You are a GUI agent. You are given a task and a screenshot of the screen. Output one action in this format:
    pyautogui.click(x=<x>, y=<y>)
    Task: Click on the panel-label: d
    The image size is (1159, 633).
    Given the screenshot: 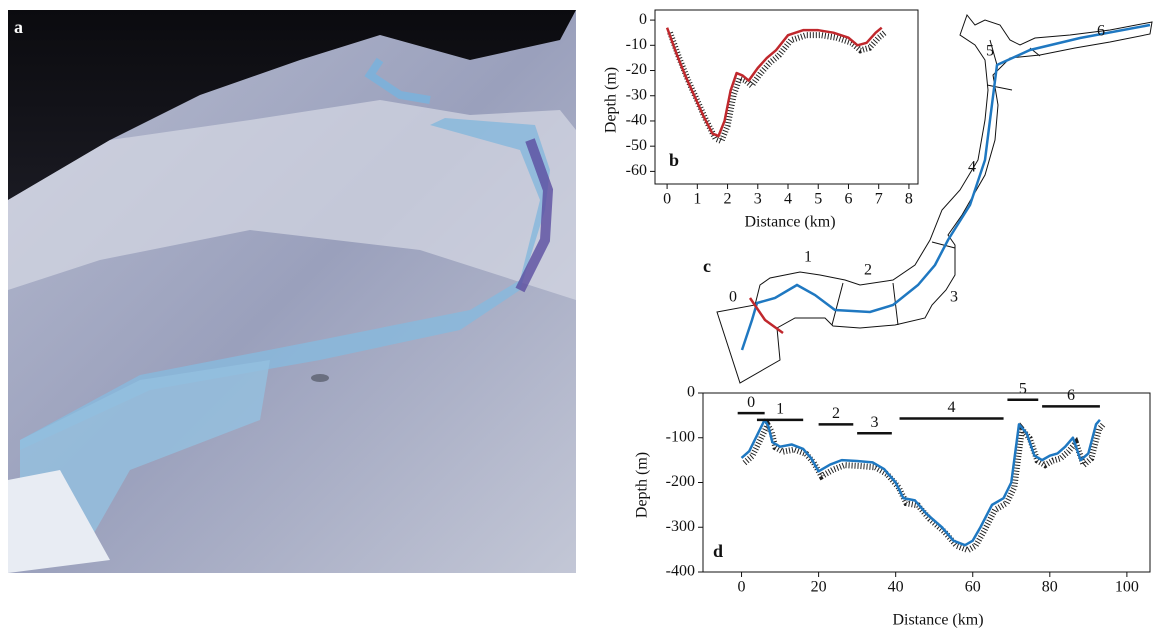 What is the action you would take?
    pyautogui.click(x=718, y=551)
    